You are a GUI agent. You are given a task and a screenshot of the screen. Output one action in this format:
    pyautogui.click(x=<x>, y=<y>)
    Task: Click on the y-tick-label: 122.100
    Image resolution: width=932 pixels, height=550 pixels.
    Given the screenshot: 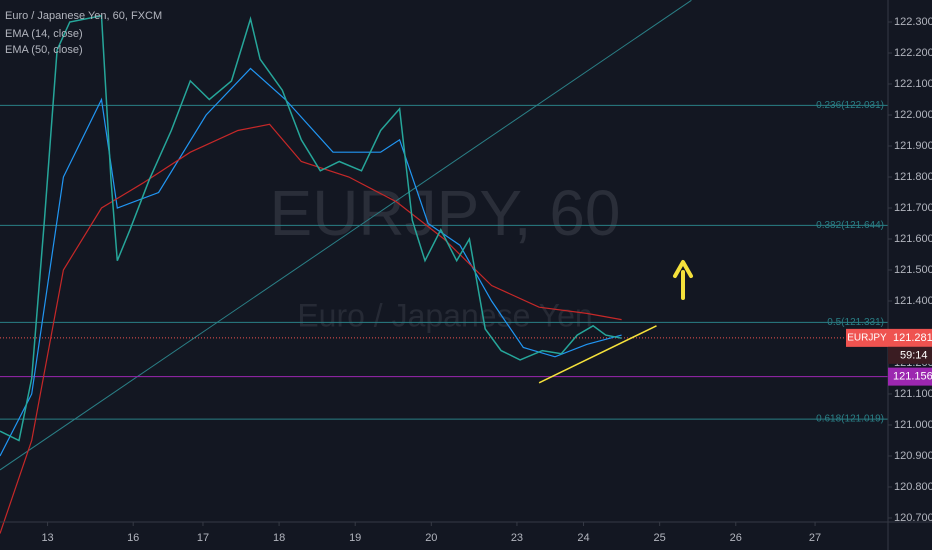 What is the action you would take?
    pyautogui.click(x=913, y=84)
    